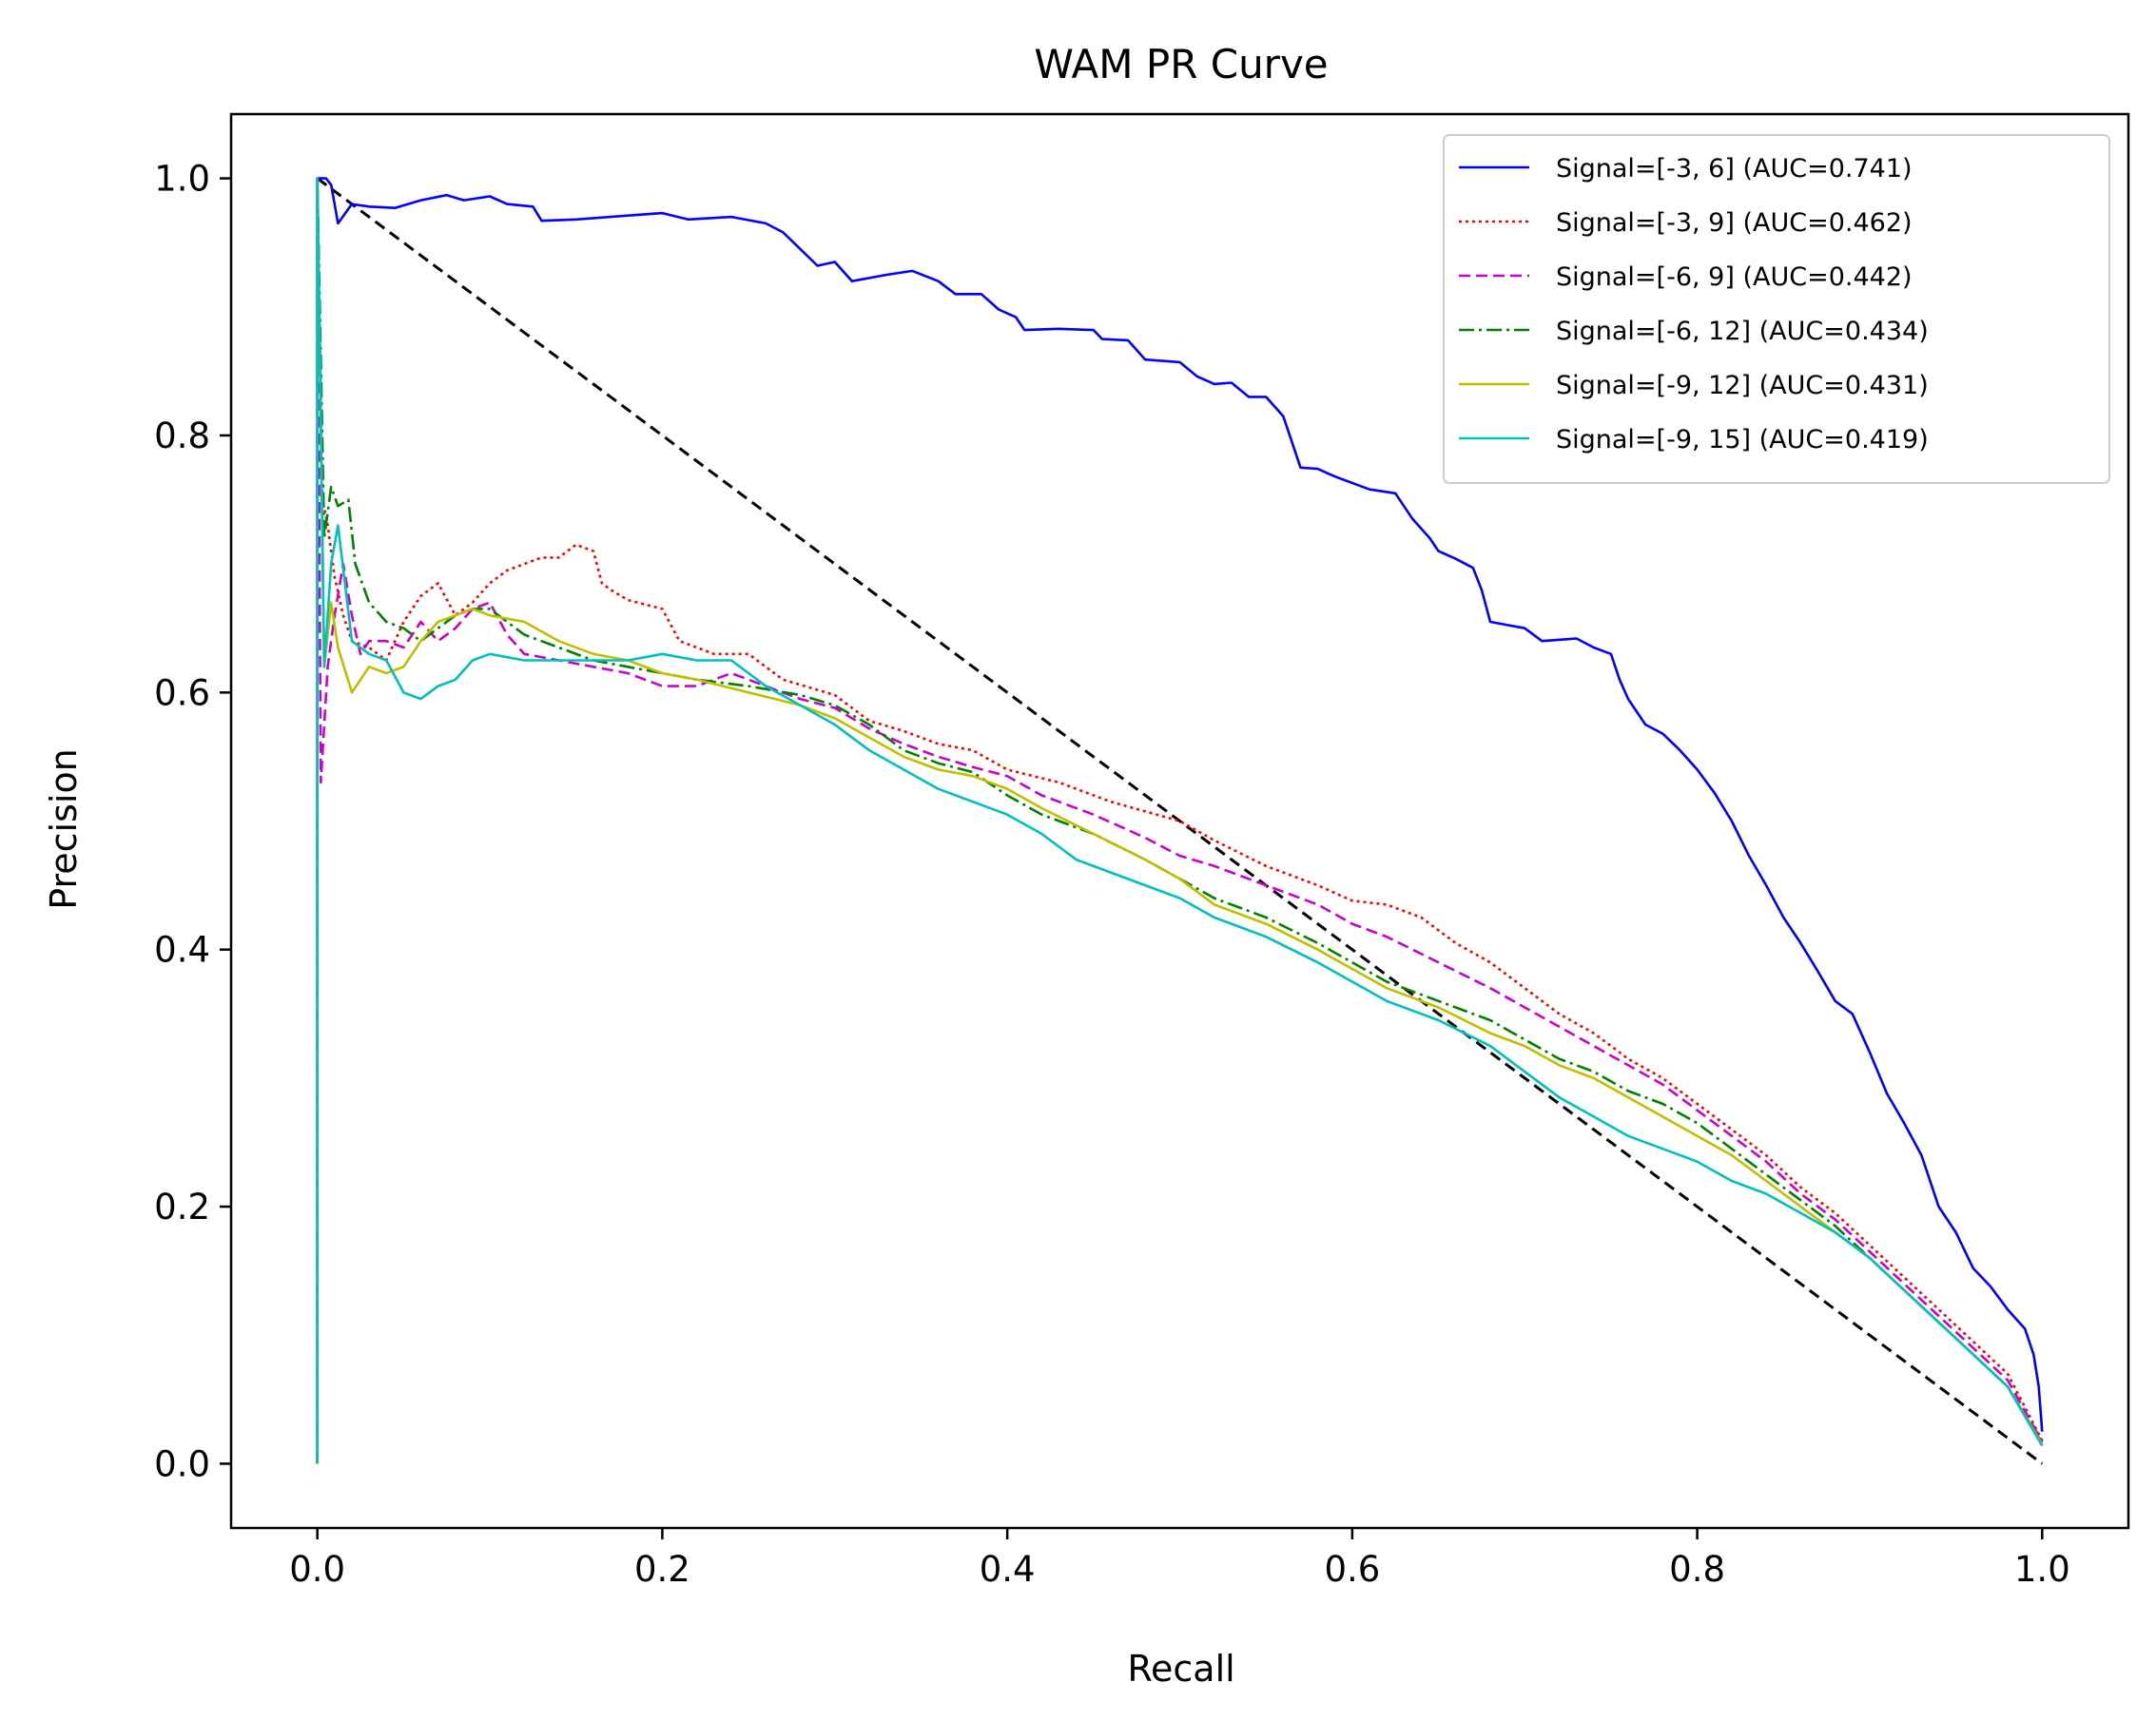 The height and width of the screenshot is (1721, 2156). I want to click on y-tick-label: 1.0, so click(182, 179).